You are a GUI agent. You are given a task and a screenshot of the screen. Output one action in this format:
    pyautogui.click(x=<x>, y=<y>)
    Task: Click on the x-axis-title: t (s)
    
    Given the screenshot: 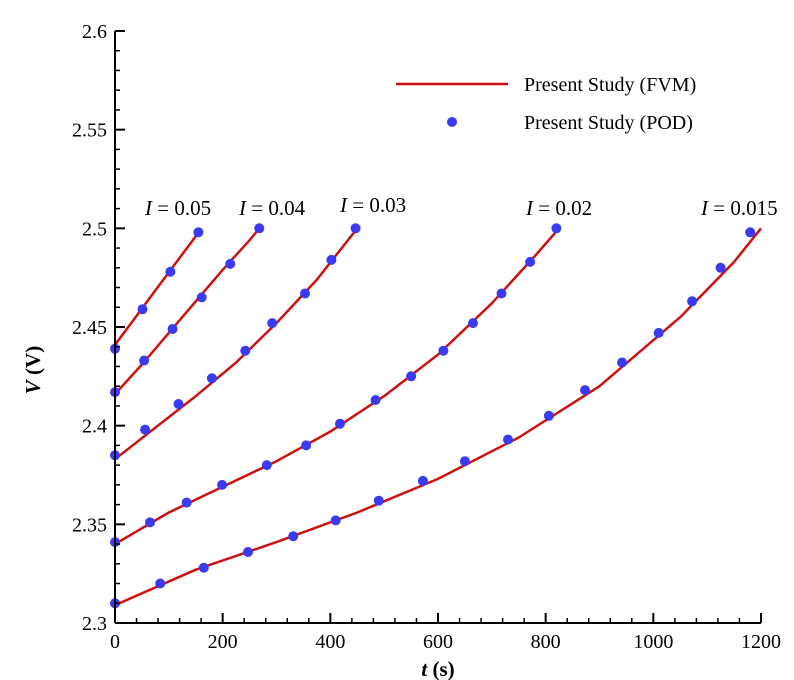 What is the action you would take?
    pyautogui.click(x=437, y=668)
    